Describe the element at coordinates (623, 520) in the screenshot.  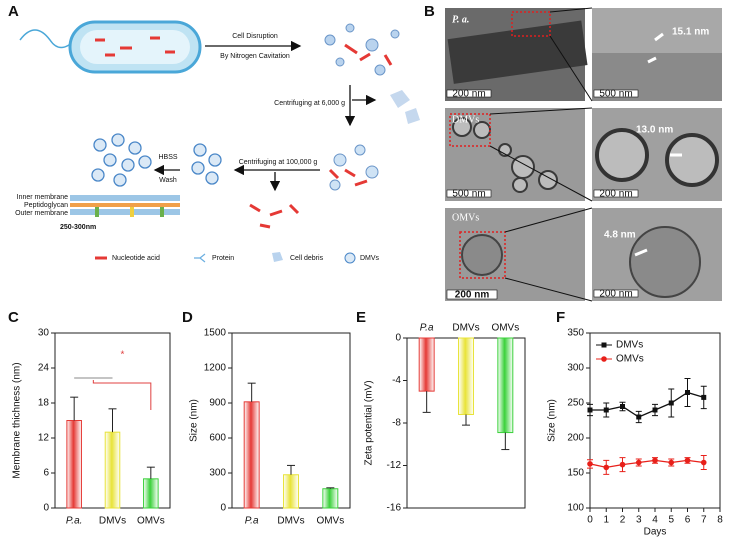
I see `x-tick-label: 2` at that location.